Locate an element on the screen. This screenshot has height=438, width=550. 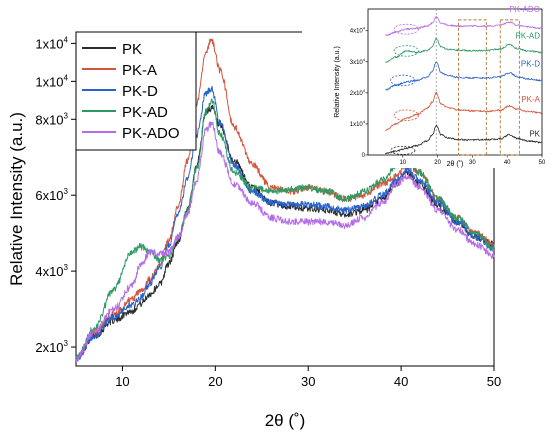
inset-plot-frame is located at coordinates (455, 82).